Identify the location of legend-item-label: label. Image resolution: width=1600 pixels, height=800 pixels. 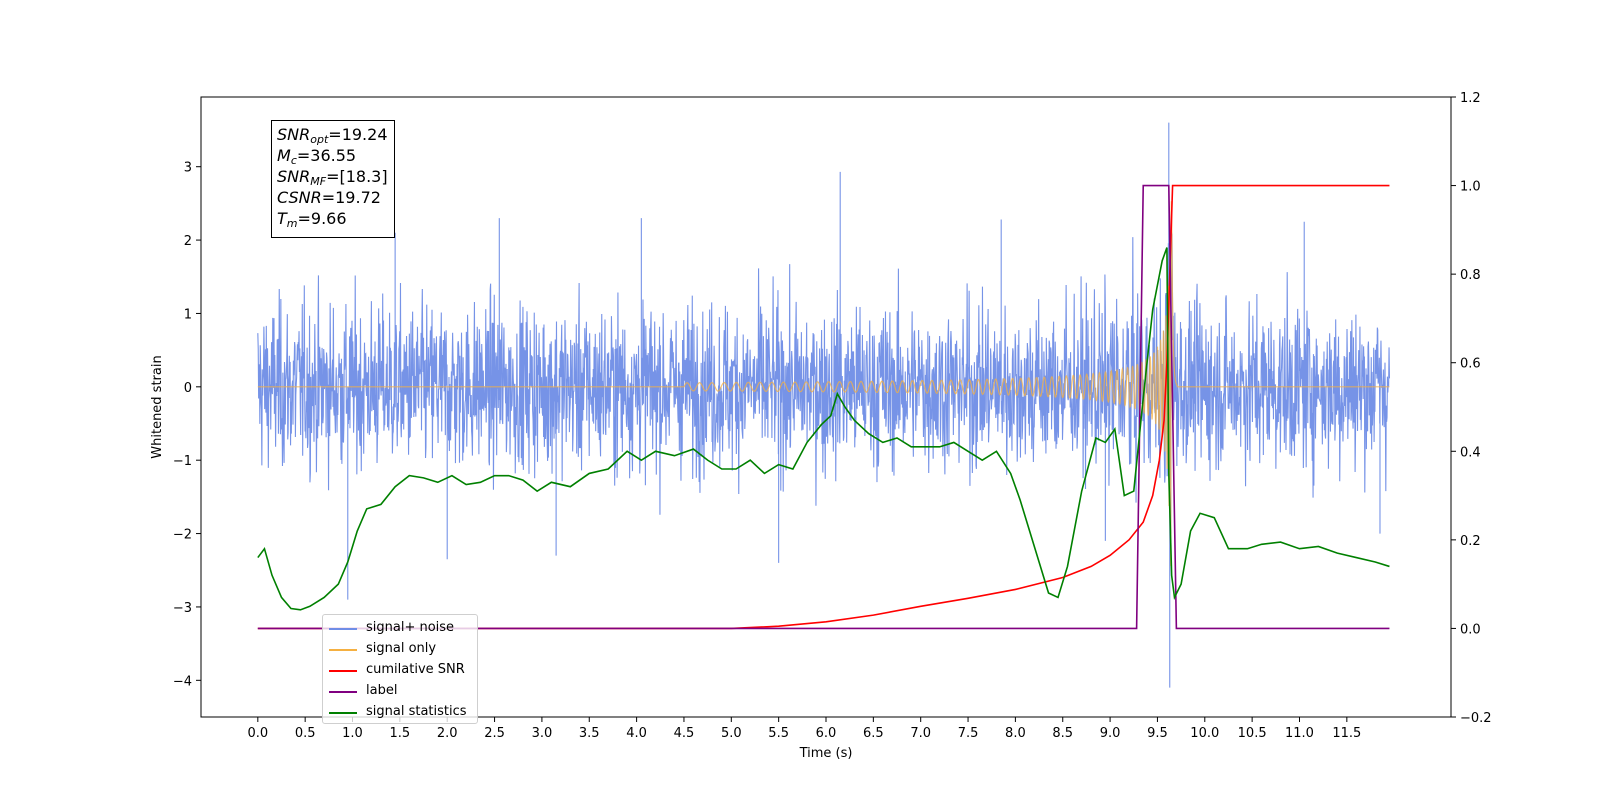
(400, 691).